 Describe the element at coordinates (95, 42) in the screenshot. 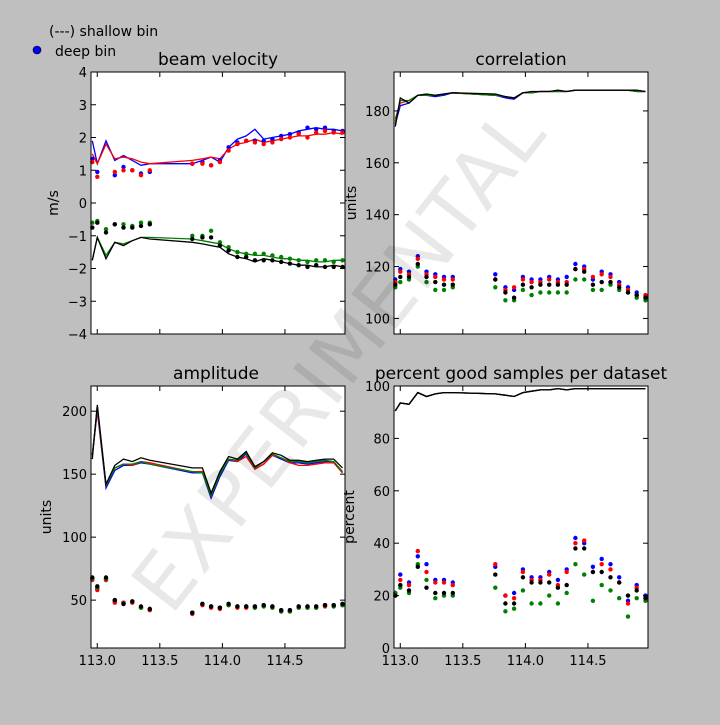

I see `legend: (---) shallow bin deep bin` at that location.